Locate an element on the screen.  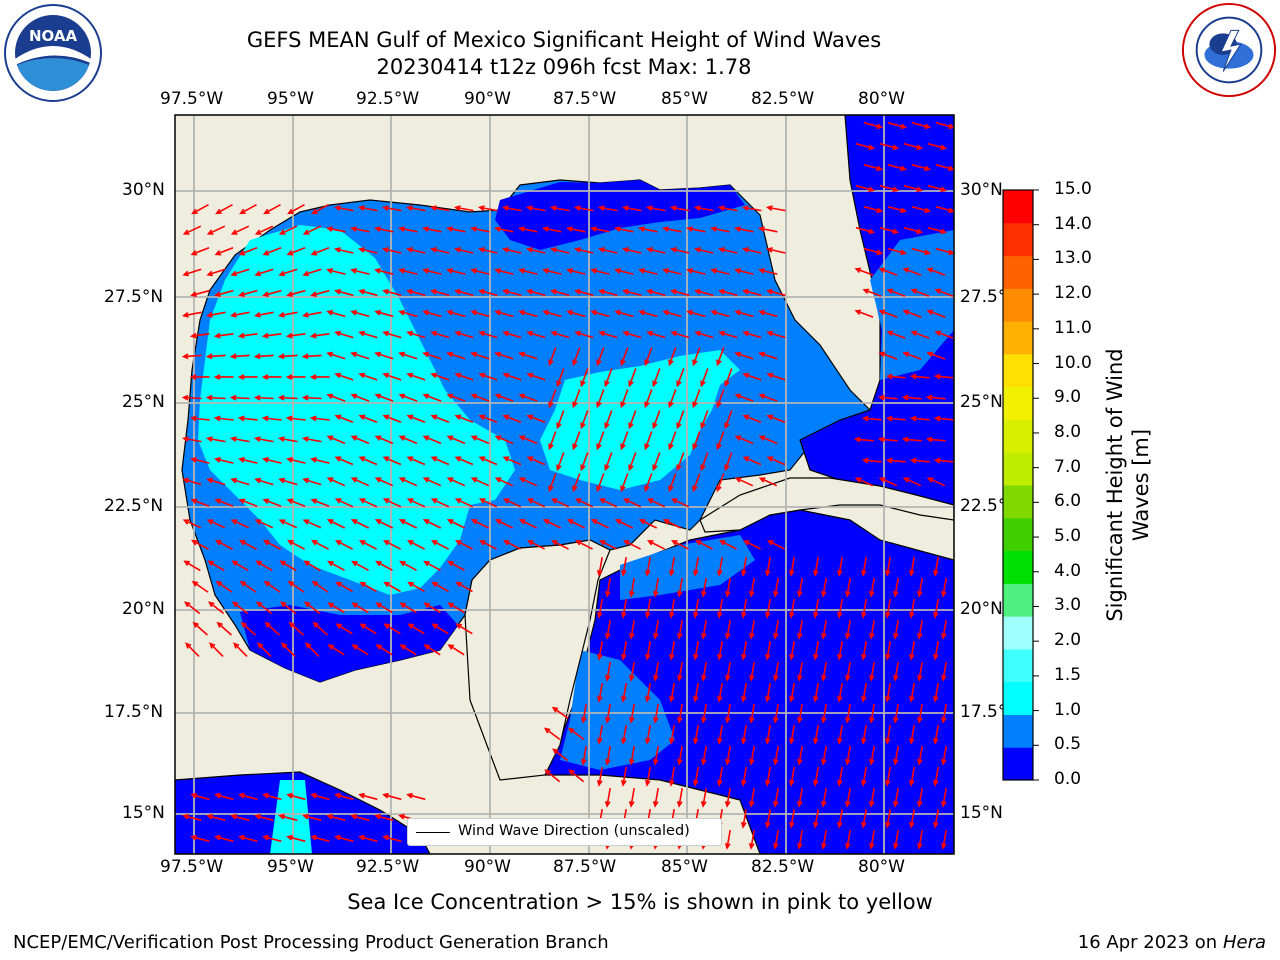
legend-line-sample is located at coordinates (433, 832).